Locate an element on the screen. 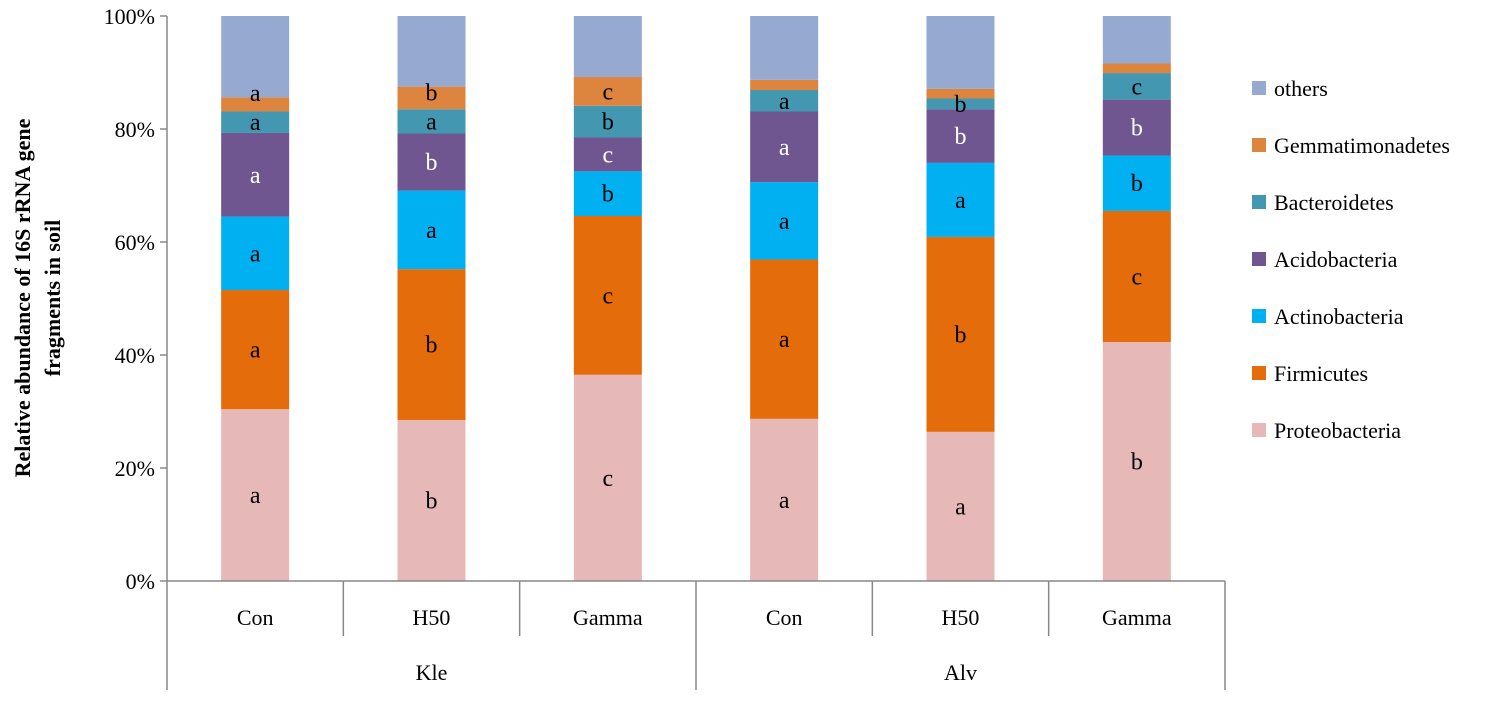 The image size is (1500, 702). y-tick-label: 40% is located at coordinates (135, 355).